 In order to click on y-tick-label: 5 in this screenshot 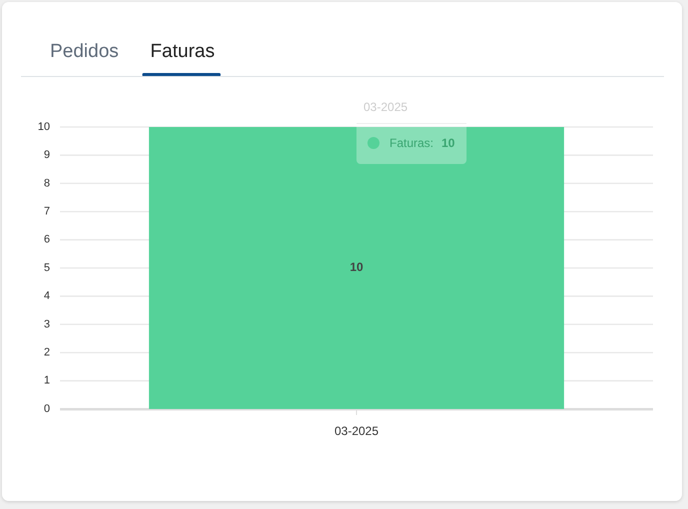, I will do `click(47, 268)`.